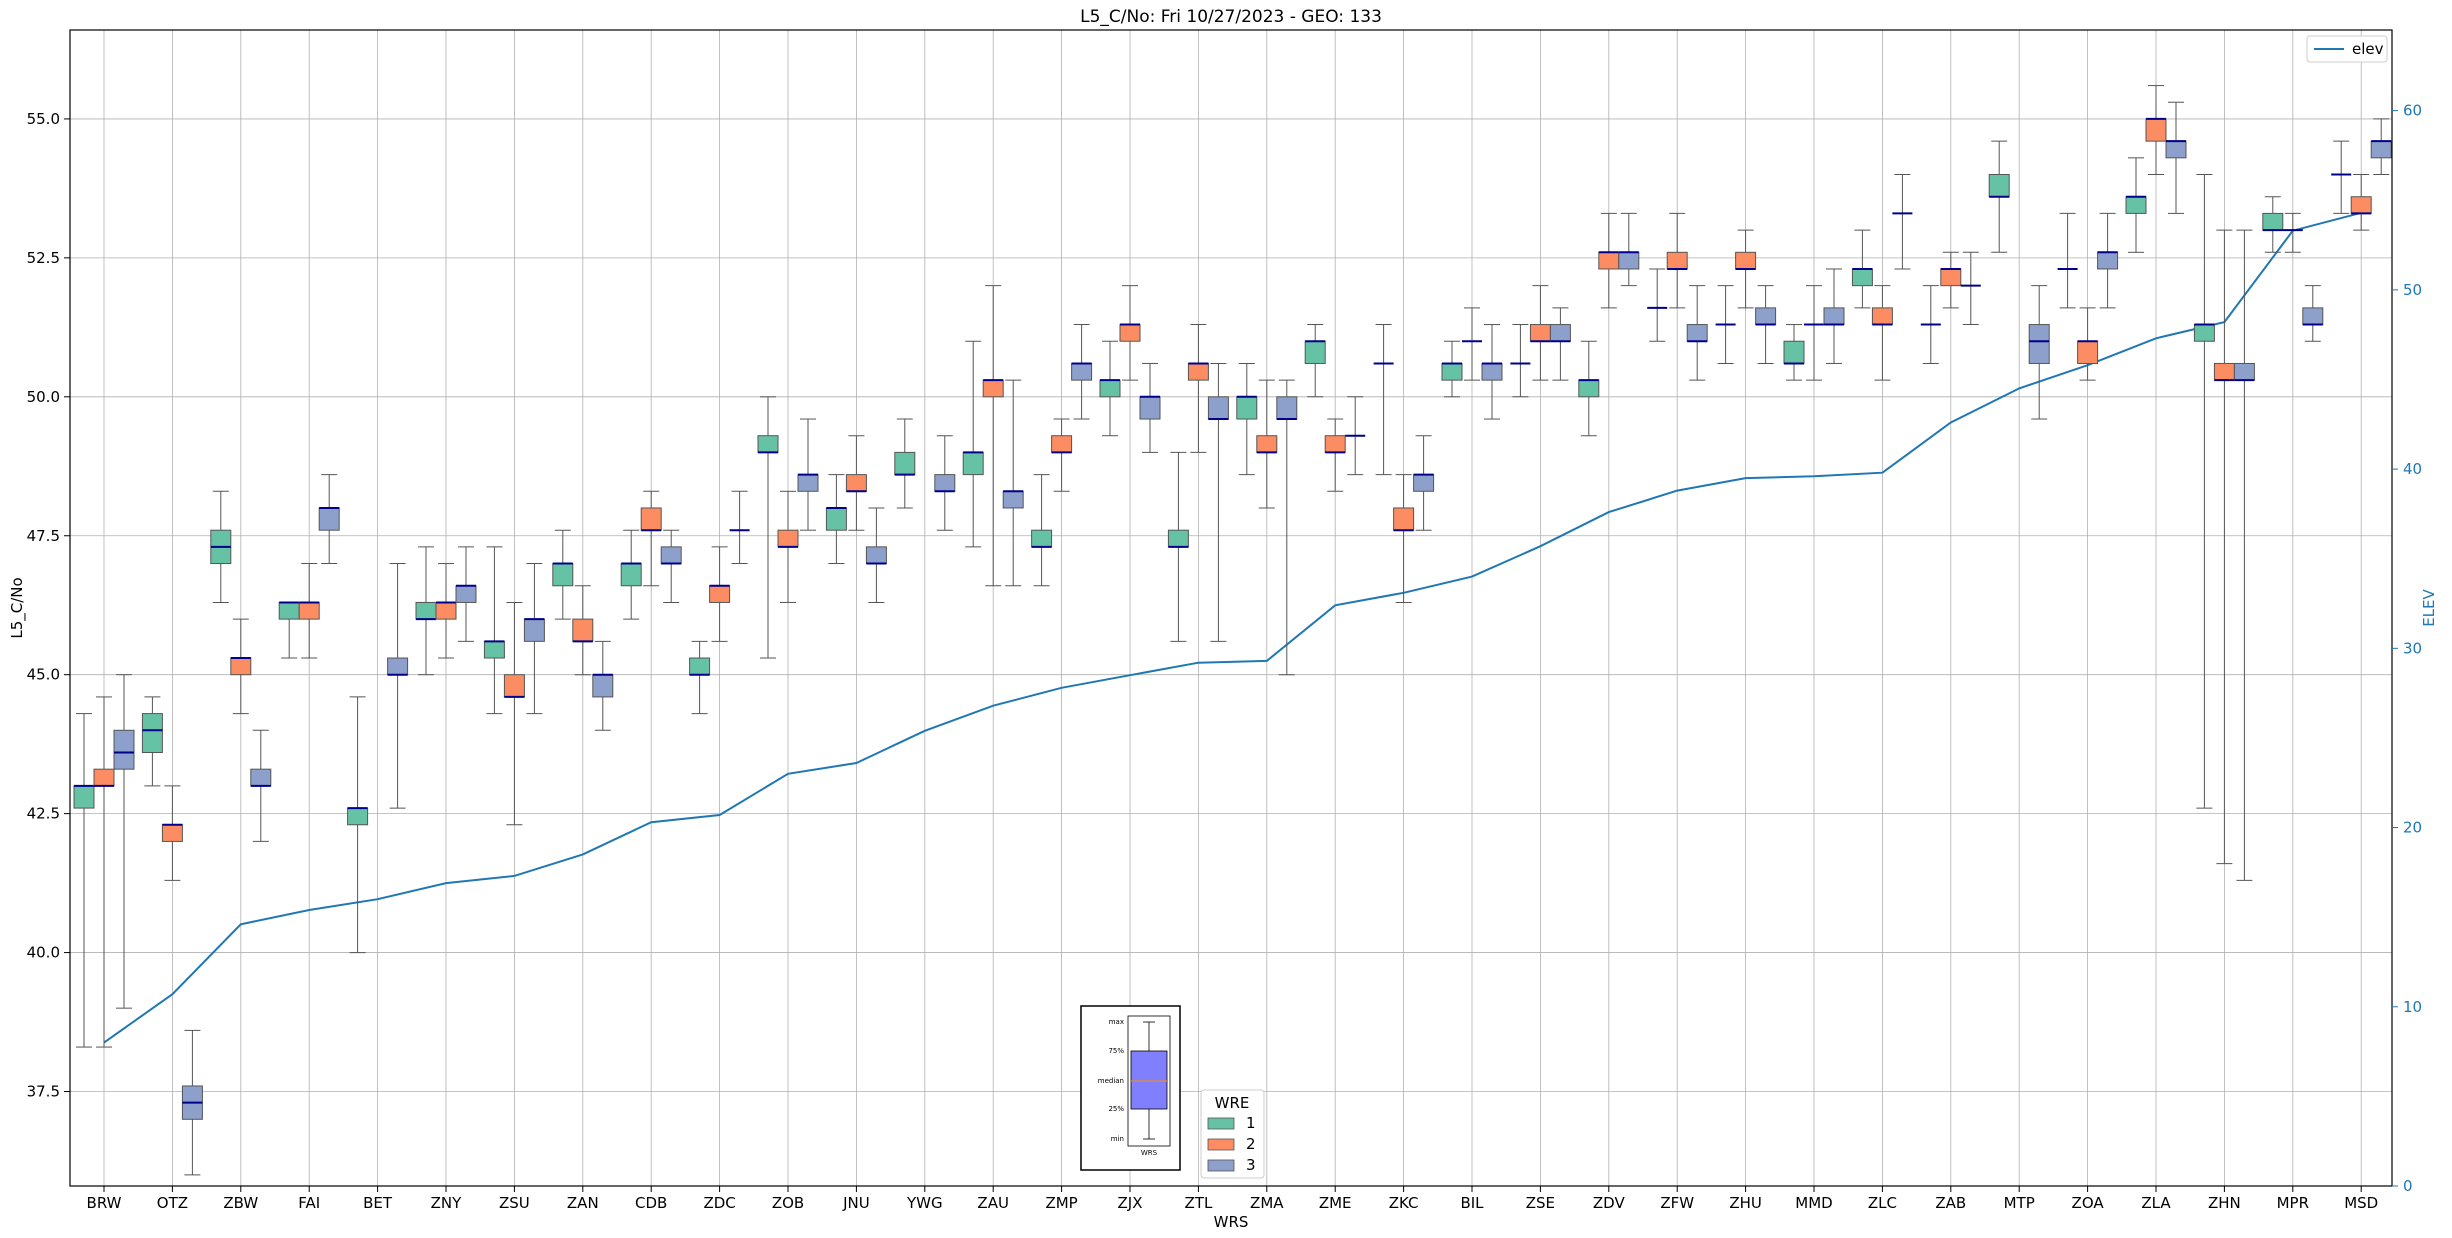 The width and height of the screenshot is (2452, 1238). I want to click on box-zla-wre1, so click(2136, 205).